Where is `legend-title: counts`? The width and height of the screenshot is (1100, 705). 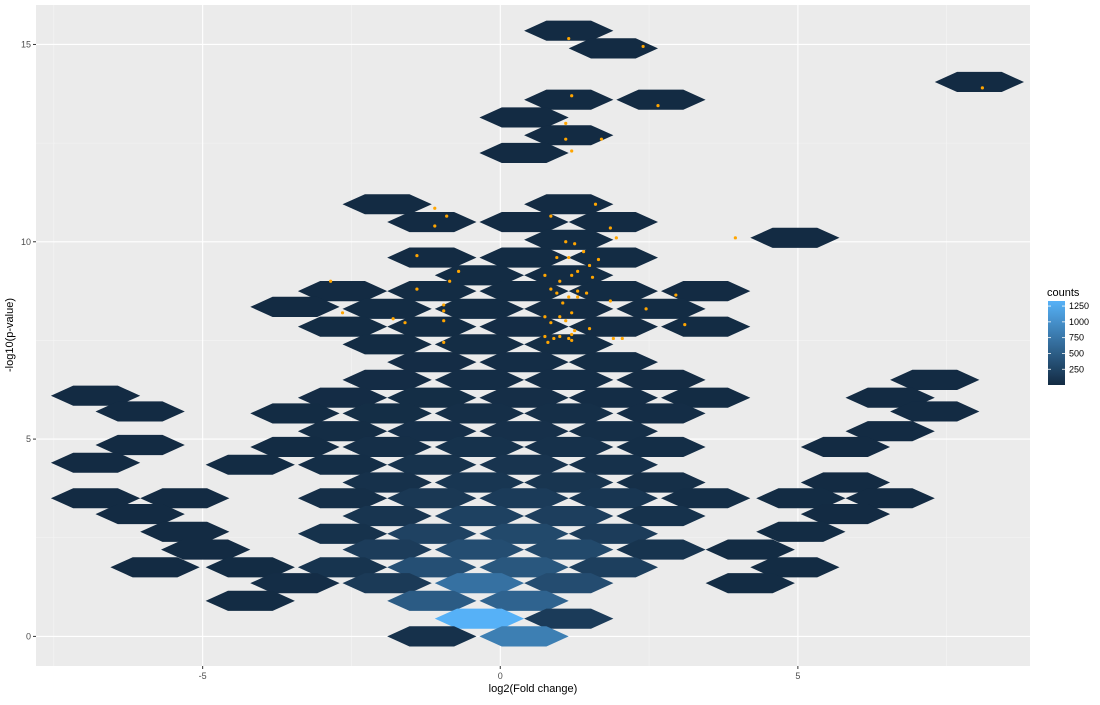 legend-title: counts is located at coordinates (1063, 293).